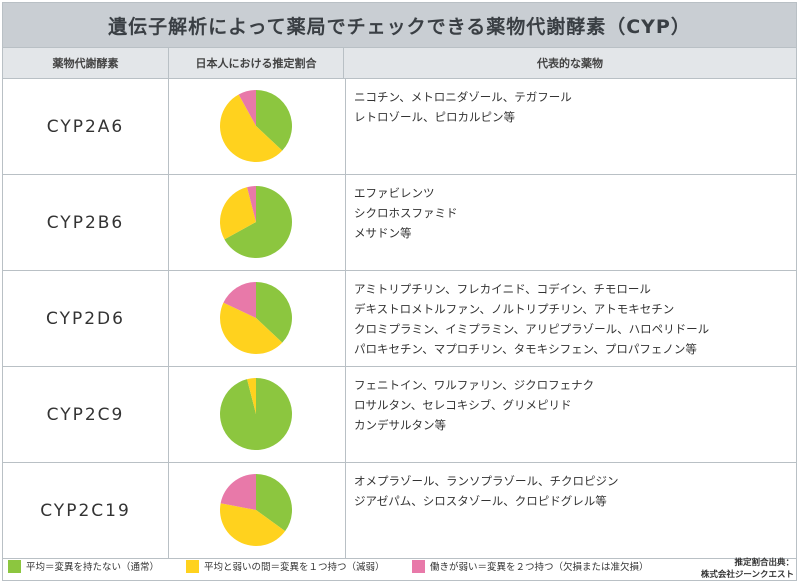 Image resolution: width=800 pixels, height=586 pixels. I want to click on enzyme-name: CYP2D6, so click(85, 318).